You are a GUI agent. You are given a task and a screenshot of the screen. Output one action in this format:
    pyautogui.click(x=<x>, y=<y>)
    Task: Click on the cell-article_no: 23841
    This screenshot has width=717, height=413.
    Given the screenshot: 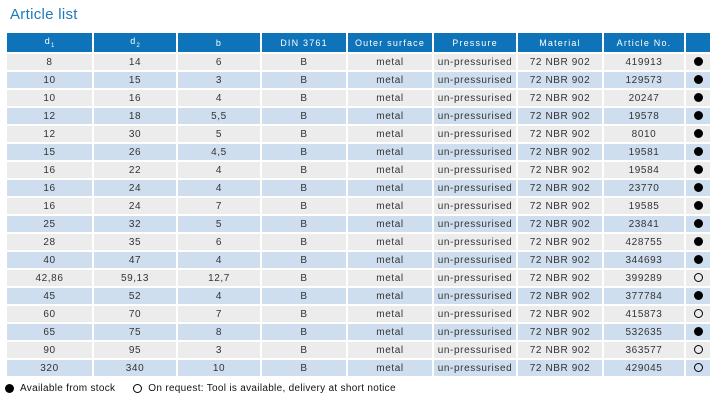 What is the action you would take?
    pyautogui.click(x=645, y=223)
    